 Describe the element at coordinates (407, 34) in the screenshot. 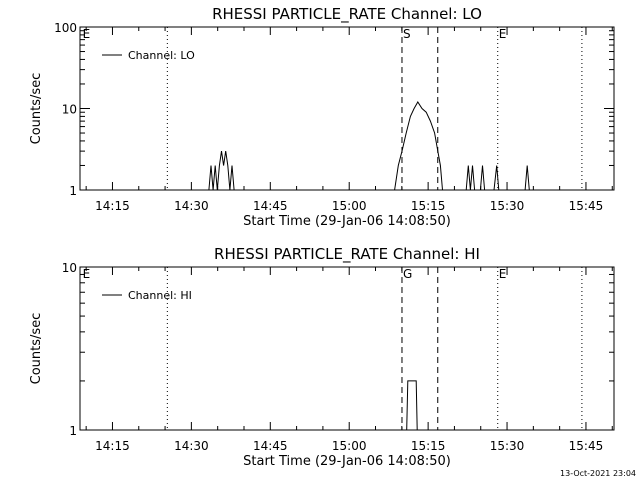

I see `event-marker-label: S` at that location.